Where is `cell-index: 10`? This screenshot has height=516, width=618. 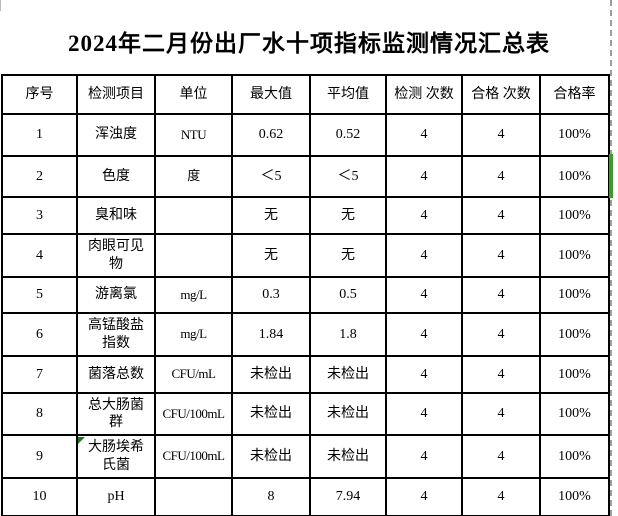
cell-index: 10 is located at coordinates (39, 496).